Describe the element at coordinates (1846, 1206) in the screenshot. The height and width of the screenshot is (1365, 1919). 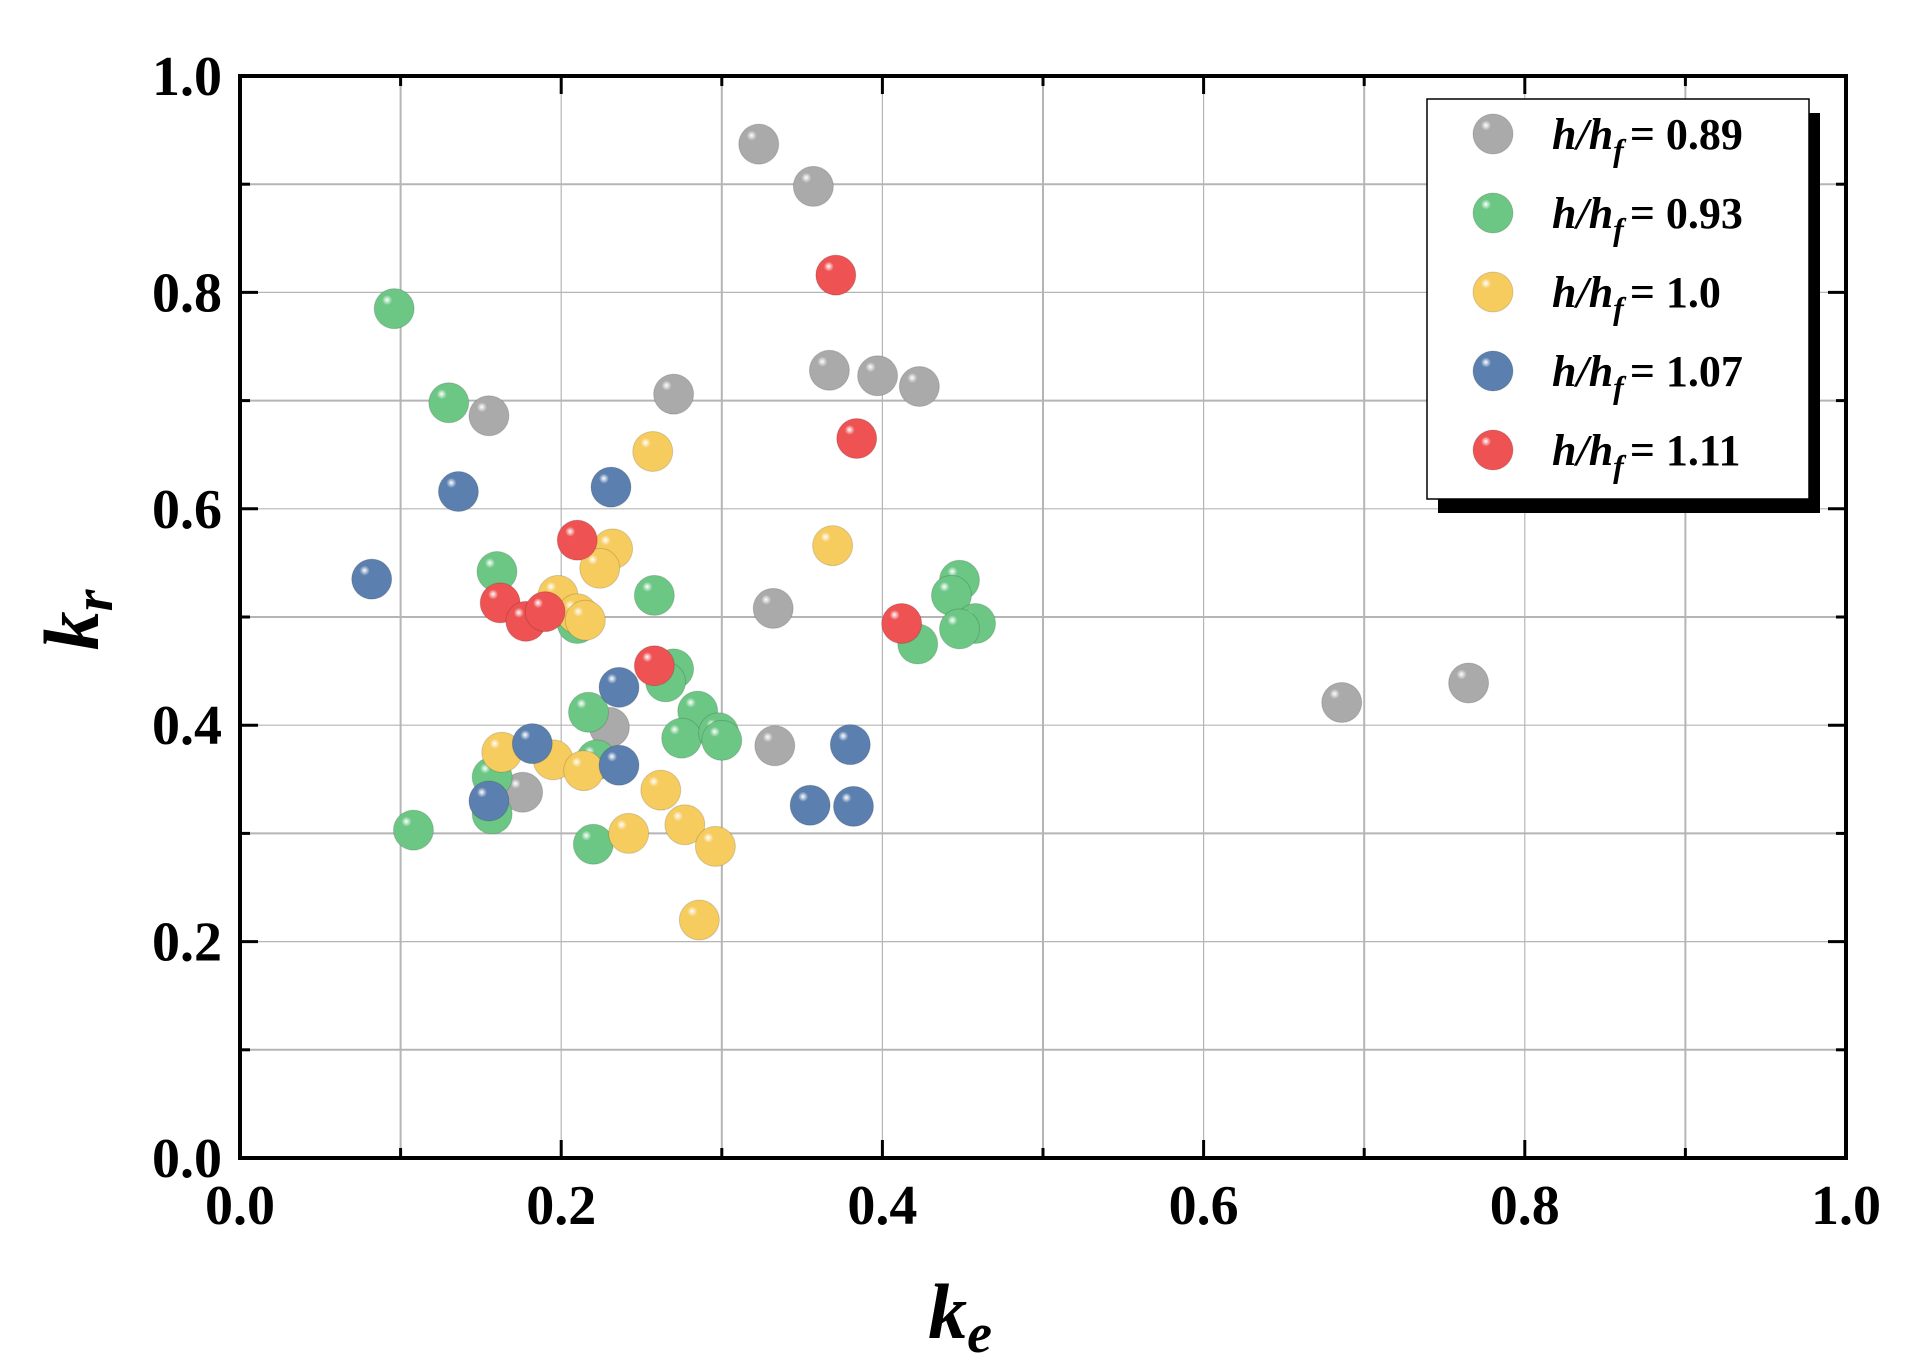
I see `x-tick-label: 1.0` at that location.